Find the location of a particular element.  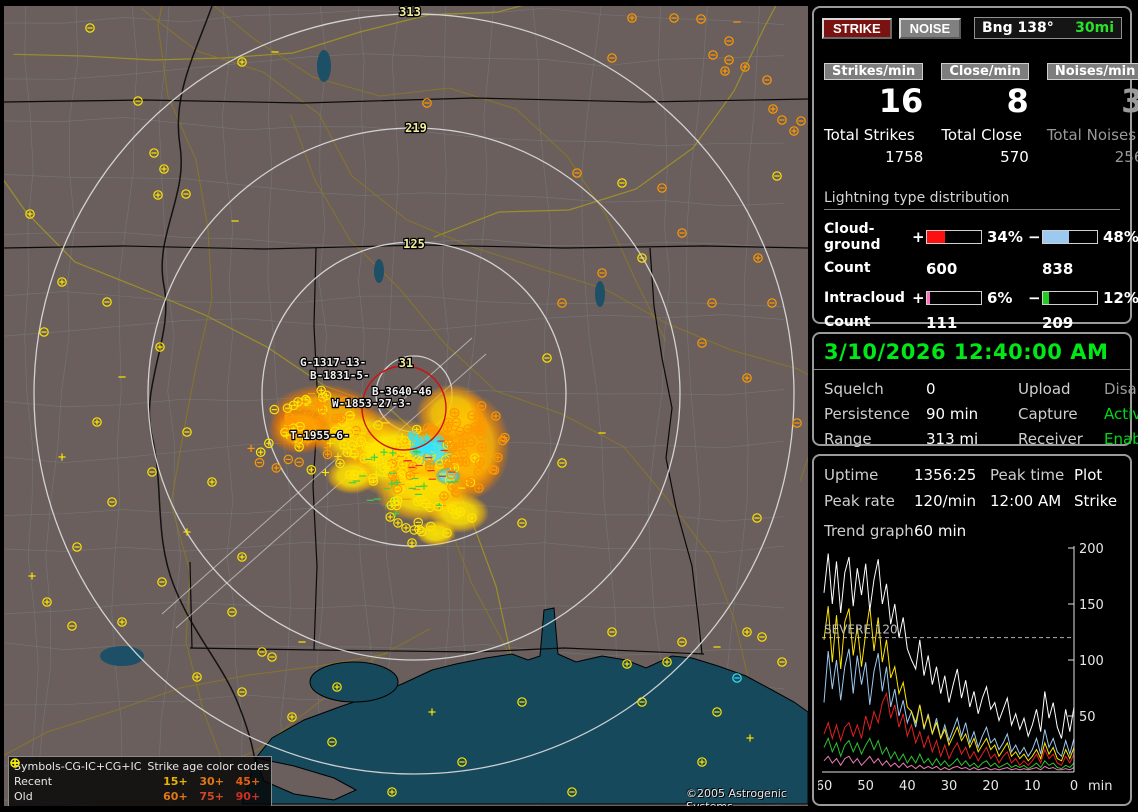

age-code: 60+ is located at coordinates (175, 796).